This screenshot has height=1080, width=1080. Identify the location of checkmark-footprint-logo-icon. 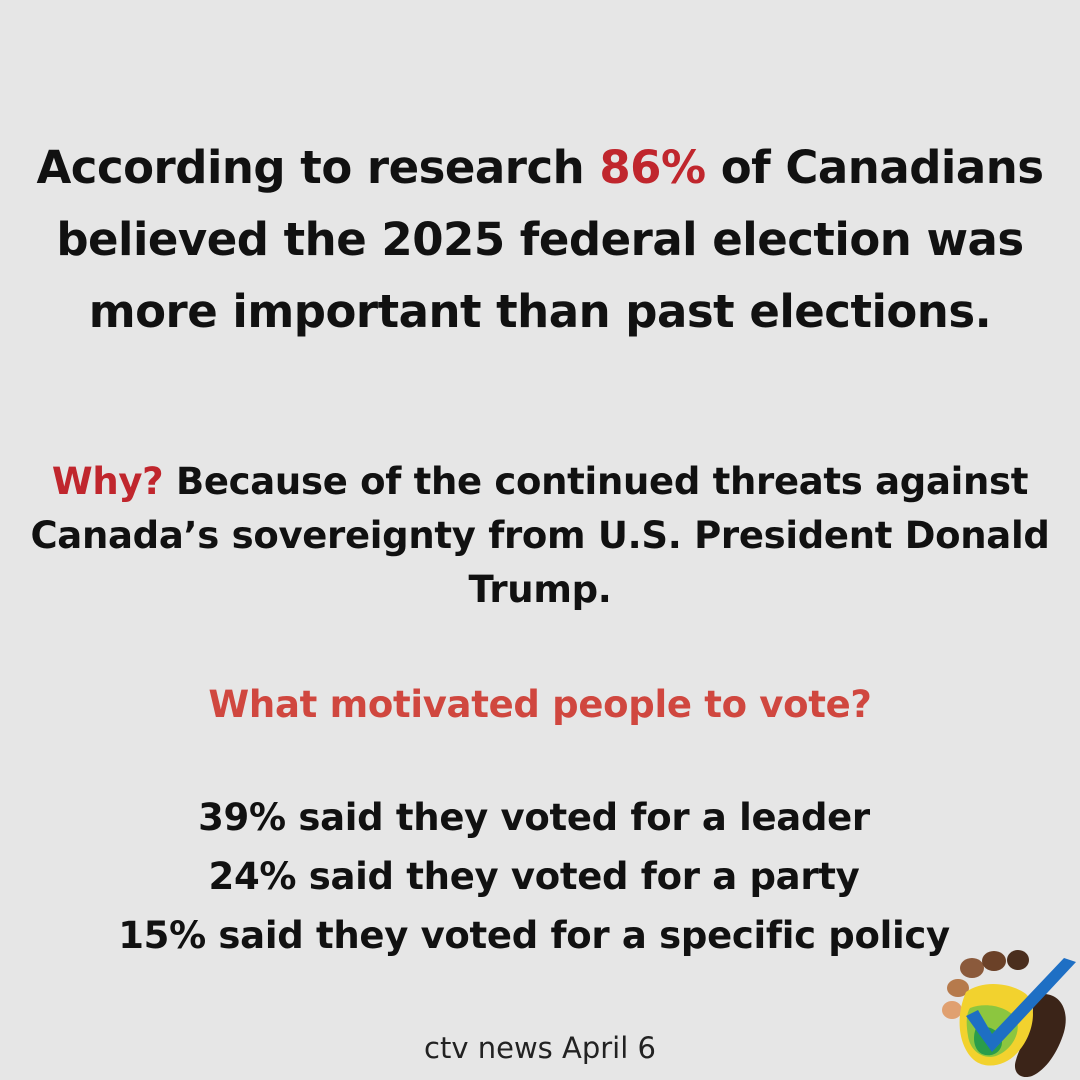
(1009, 1014).